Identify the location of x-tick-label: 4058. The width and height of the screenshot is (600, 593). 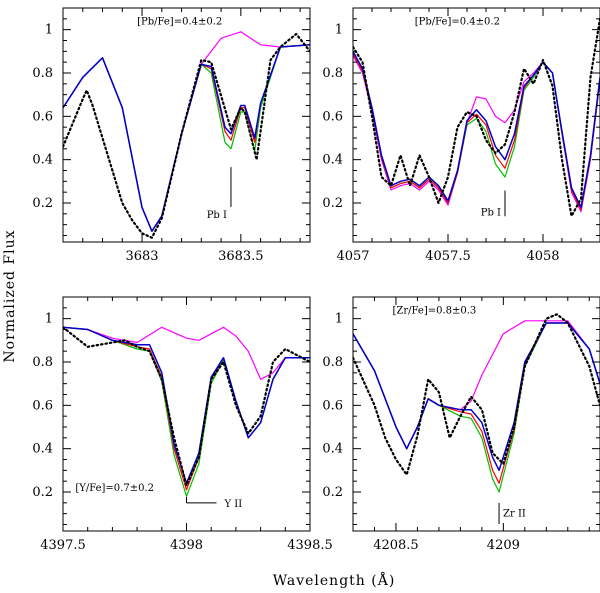
(542, 256).